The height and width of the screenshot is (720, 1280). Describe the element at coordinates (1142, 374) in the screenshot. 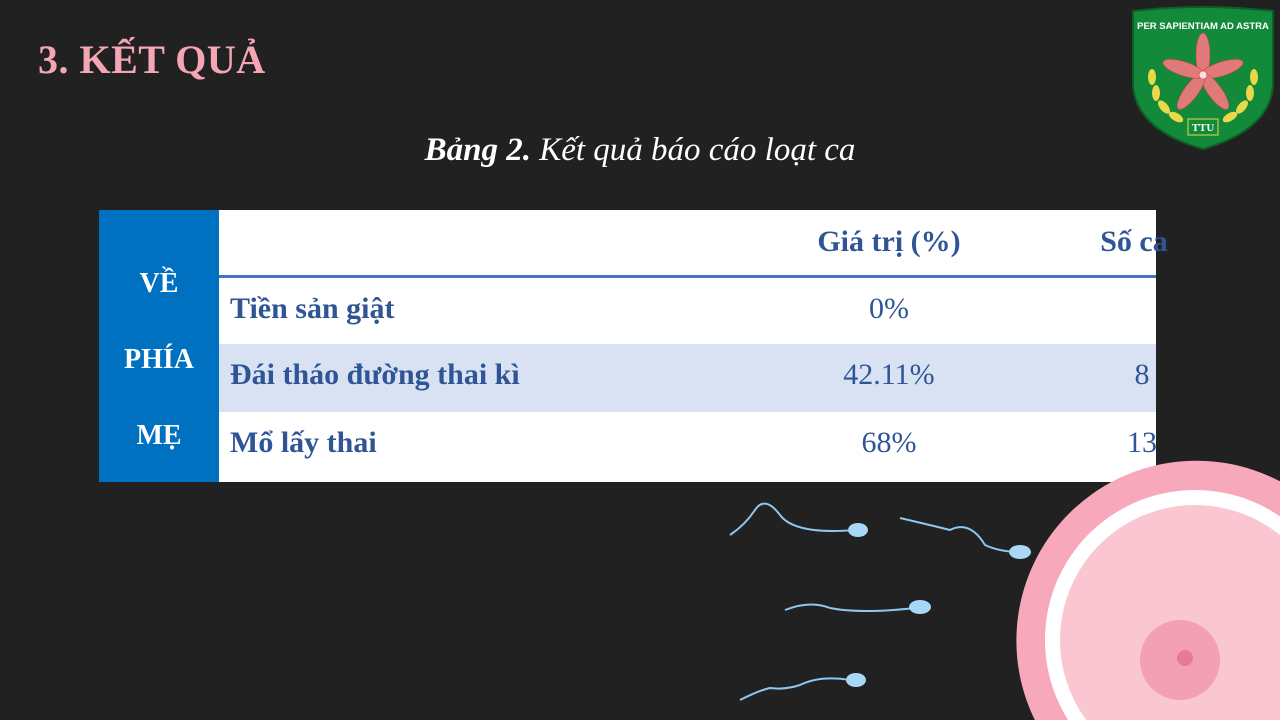

I see `row-count: 8` at that location.